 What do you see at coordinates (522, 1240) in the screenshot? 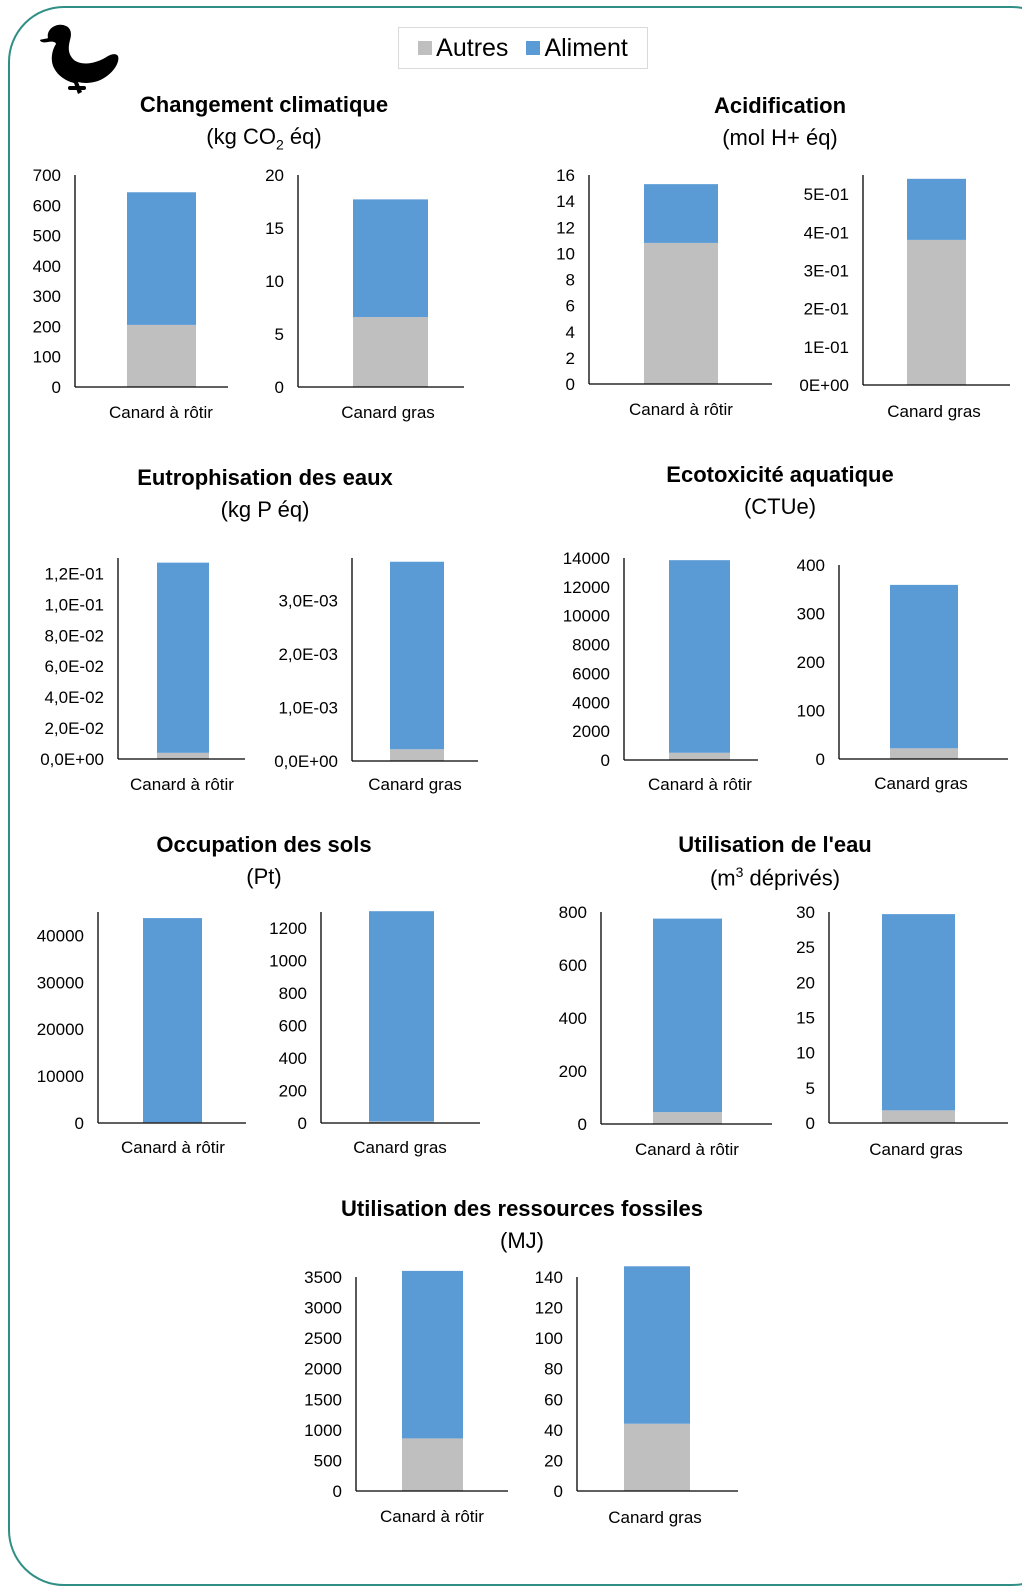
I see `chart-unit-ressources-fossiles: (MJ)` at bounding box center [522, 1240].